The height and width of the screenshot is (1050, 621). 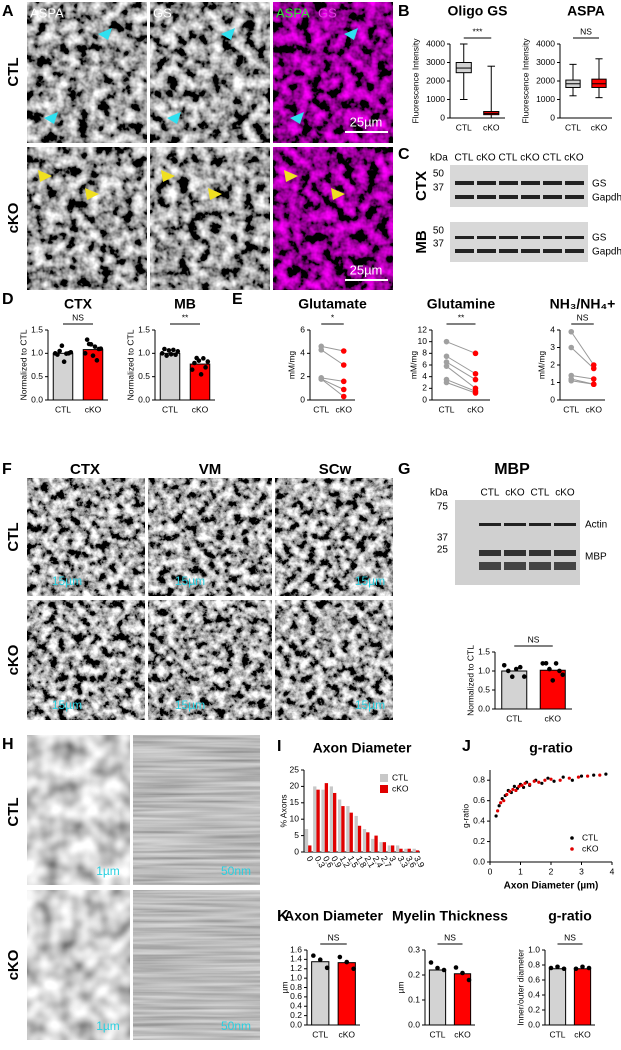 What do you see at coordinates (295, 802) in the screenshot?
I see `y-tick-label: 15` at bounding box center [295, 802].